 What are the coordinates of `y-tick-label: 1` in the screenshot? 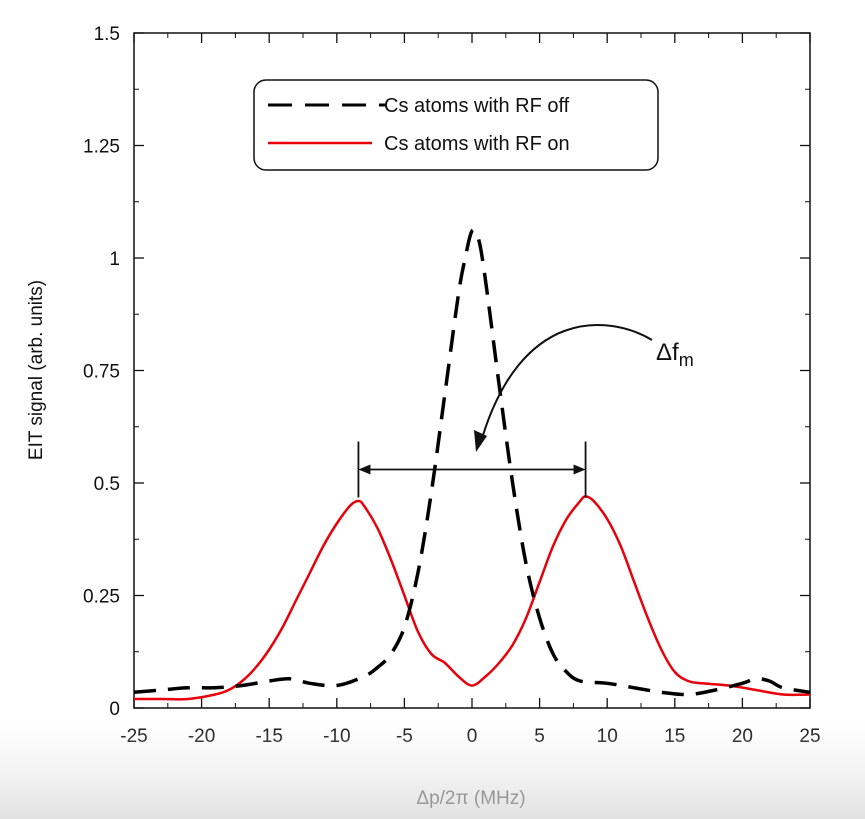 It's located at (114, 259).